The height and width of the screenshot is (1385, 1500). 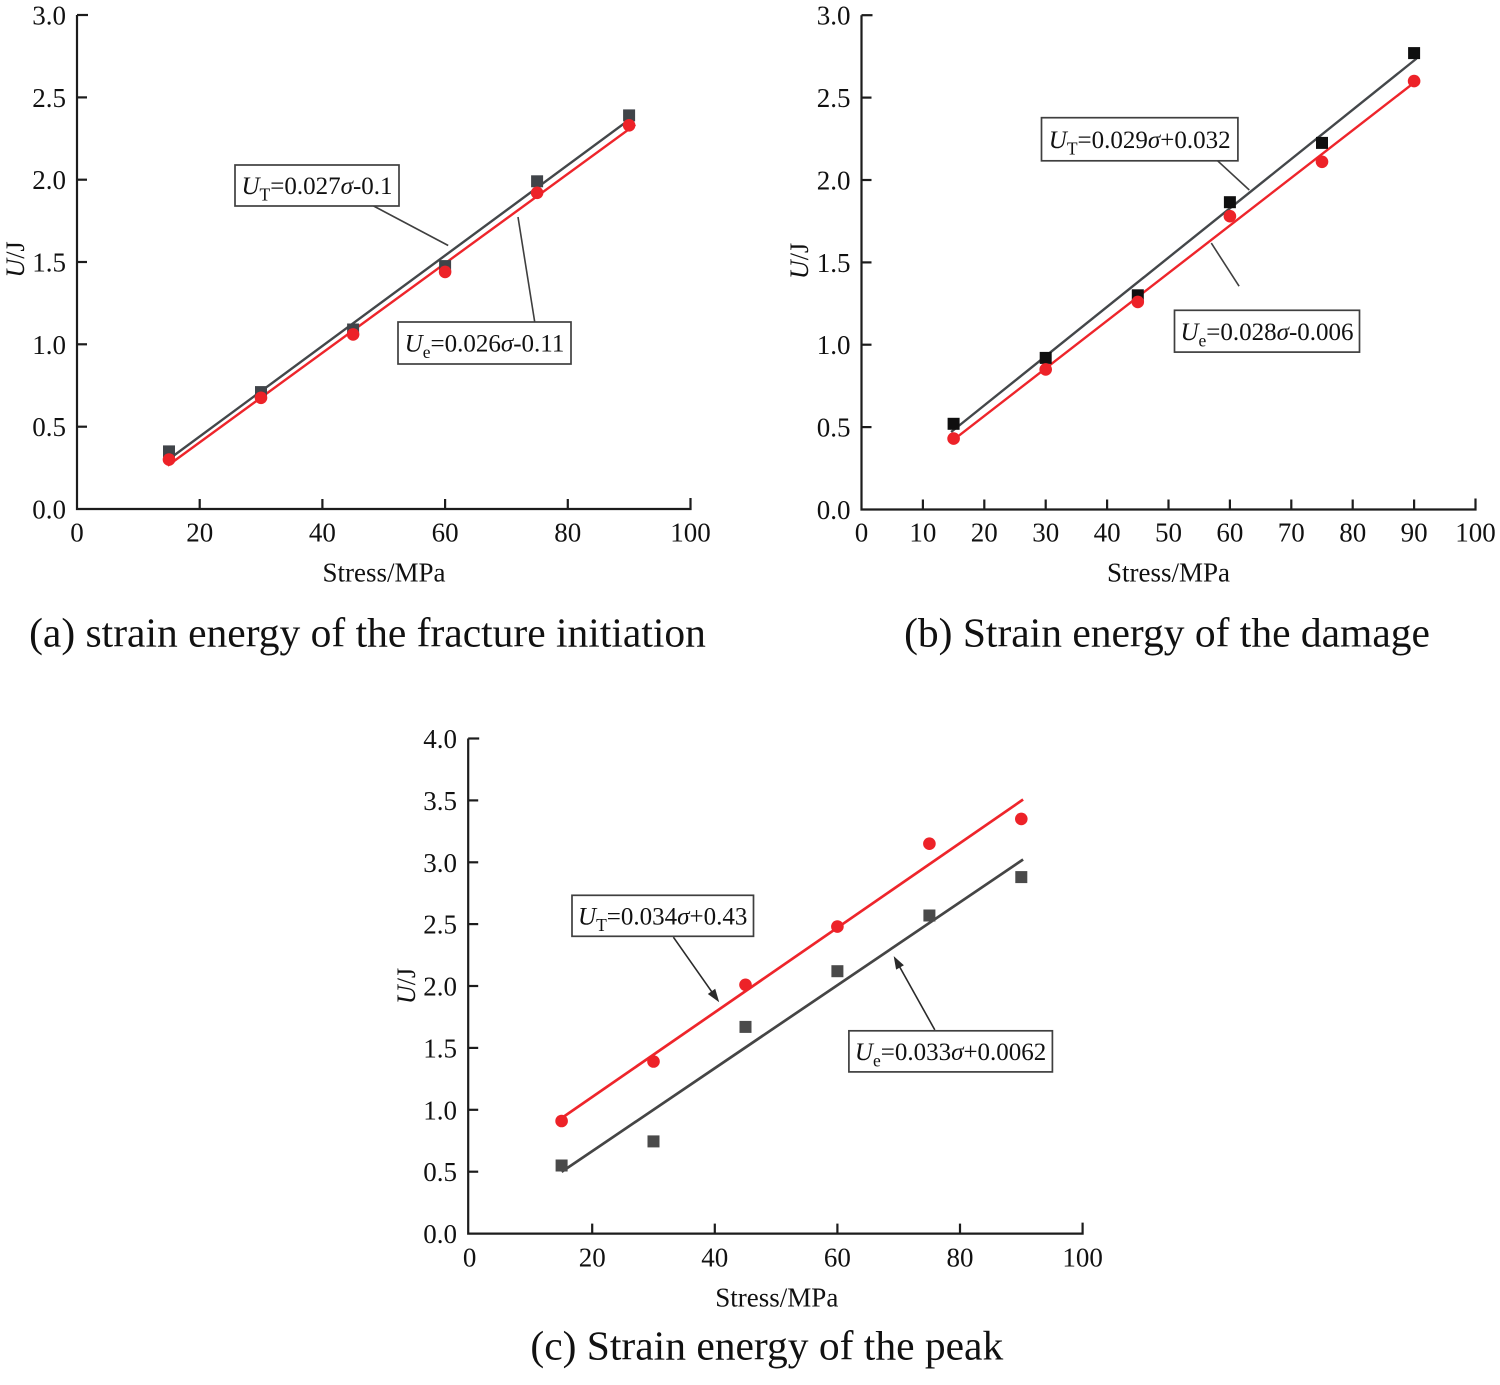 I want to click on svg-text: Ue=0.028σ-0.006, so click(x=1266, y=335).